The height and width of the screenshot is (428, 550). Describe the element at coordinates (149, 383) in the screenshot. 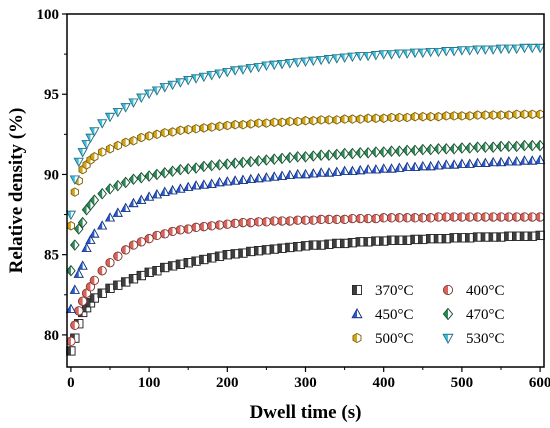

I see `x-tick-label: 100` at that location.